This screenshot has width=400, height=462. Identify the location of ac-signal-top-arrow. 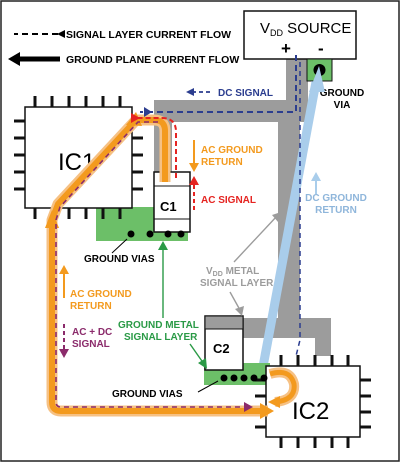
(135, 118).